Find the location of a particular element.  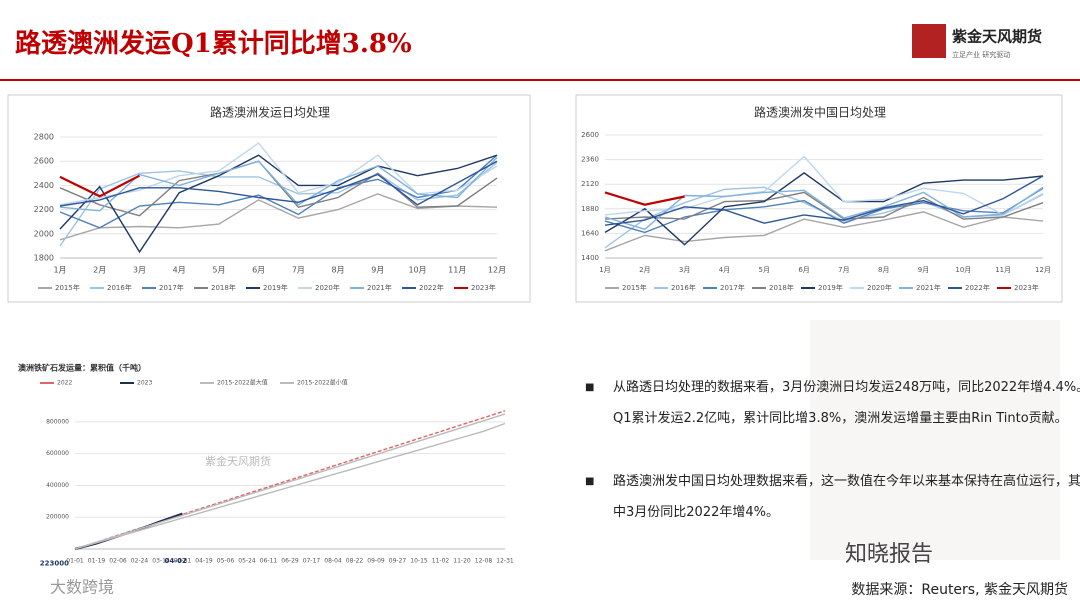

legend-label: 2021年 is located at coordinates (379, 287).